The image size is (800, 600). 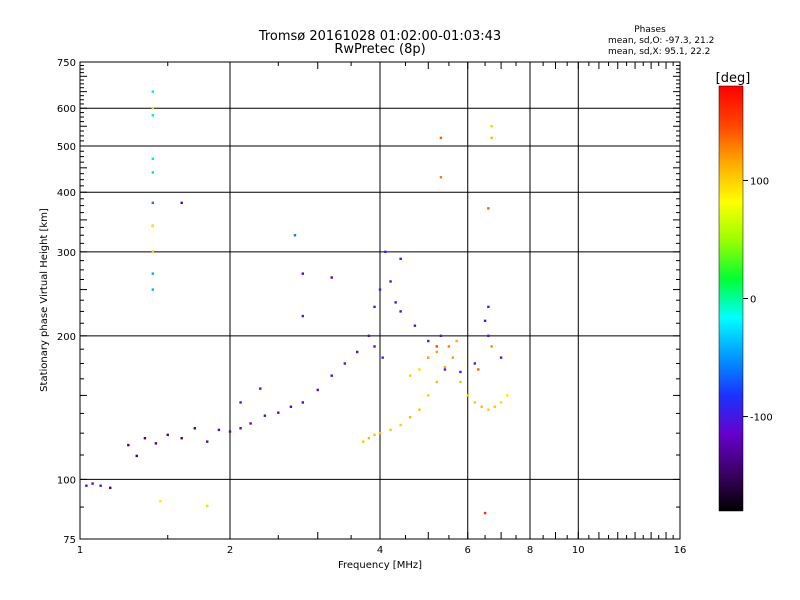 What do you see at coordinates (578, 550) in the screenshot?
I see `x-tick-label: 10` at bounding box center [578, 550].